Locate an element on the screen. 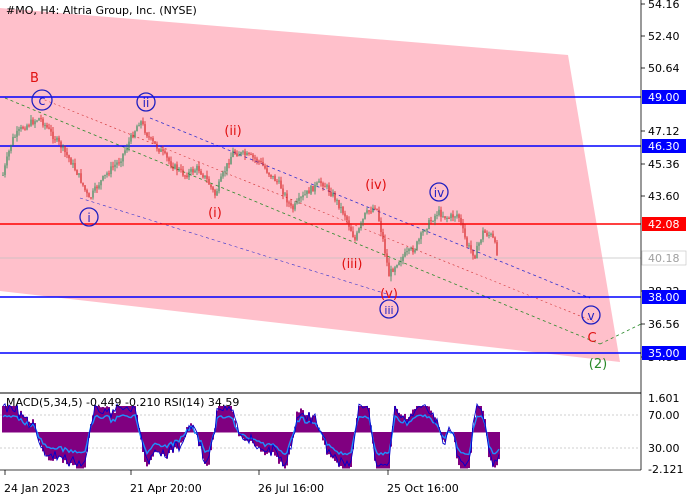 Image resolution: width=700 pixels, height=500 pixels. indicator-legend: MACD(5,34,5) -0.449 -0.210 RSI(14) 34.59 is located at coordinates (122, 402).